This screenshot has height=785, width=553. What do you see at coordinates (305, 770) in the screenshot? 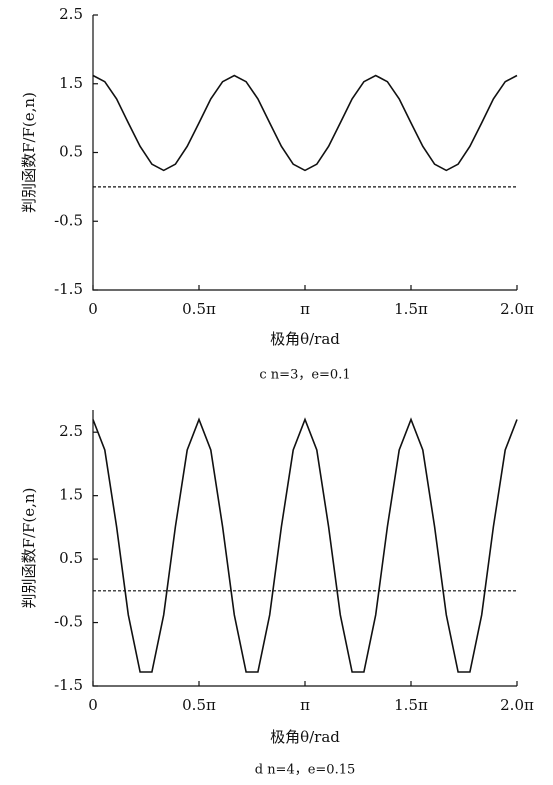
I see `caption: d n=4，e=0.15` at bounding box center [305, 770].